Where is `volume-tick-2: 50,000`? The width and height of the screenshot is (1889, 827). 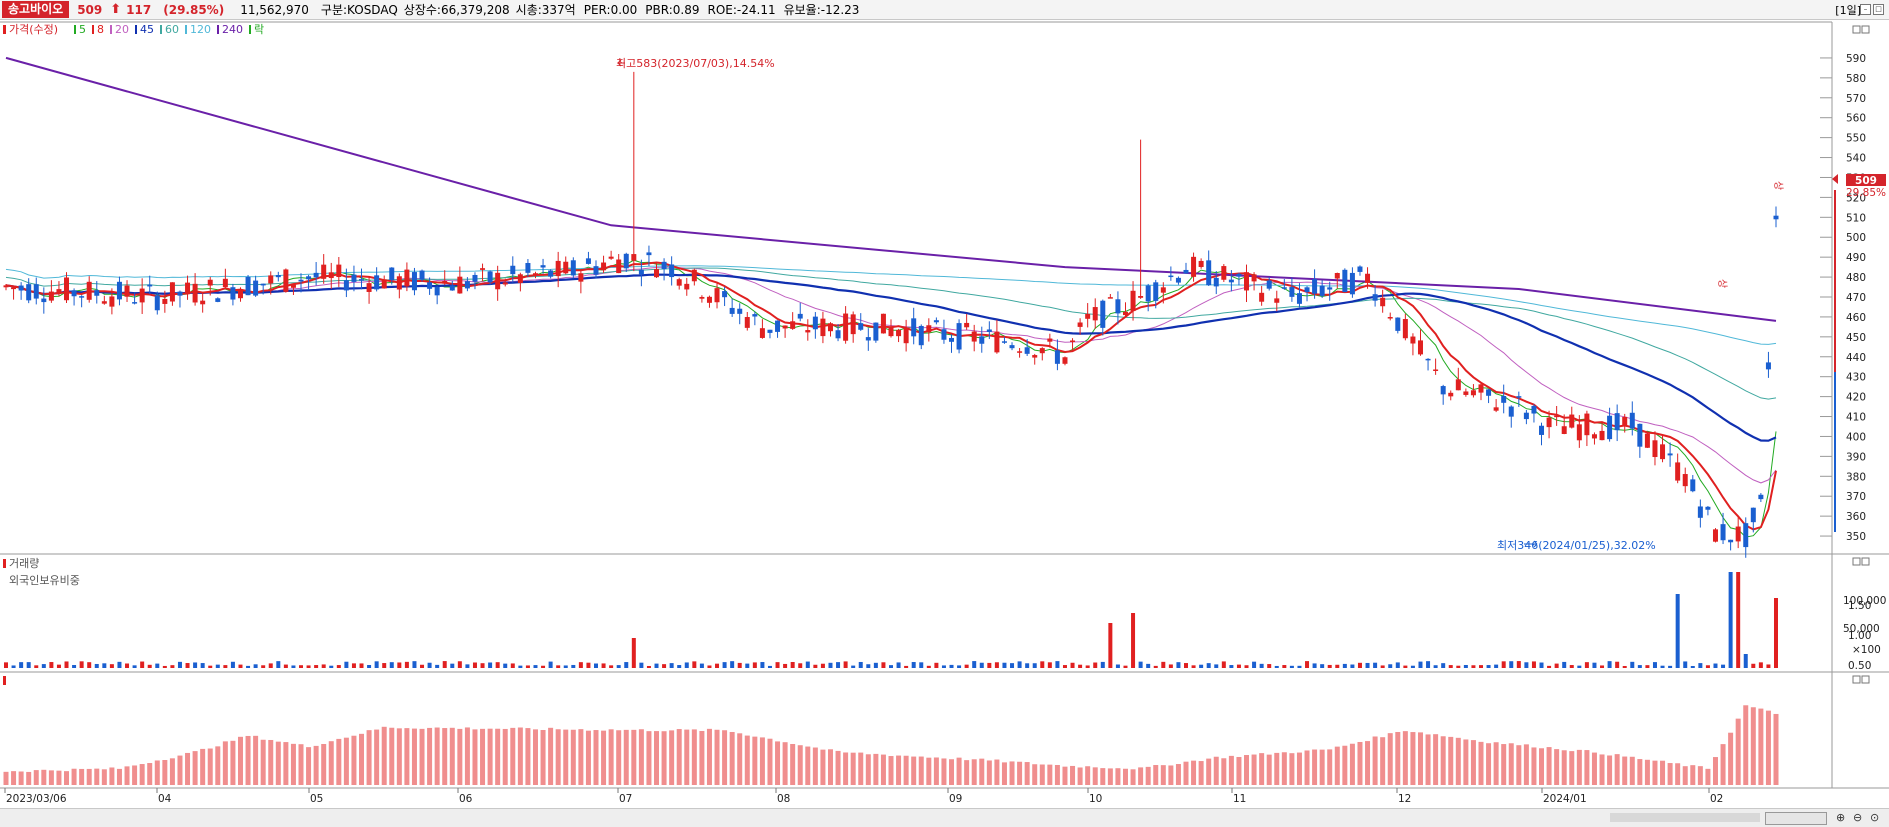 volume-tick-2: 50,000 is located at coordinates (1861, 629).